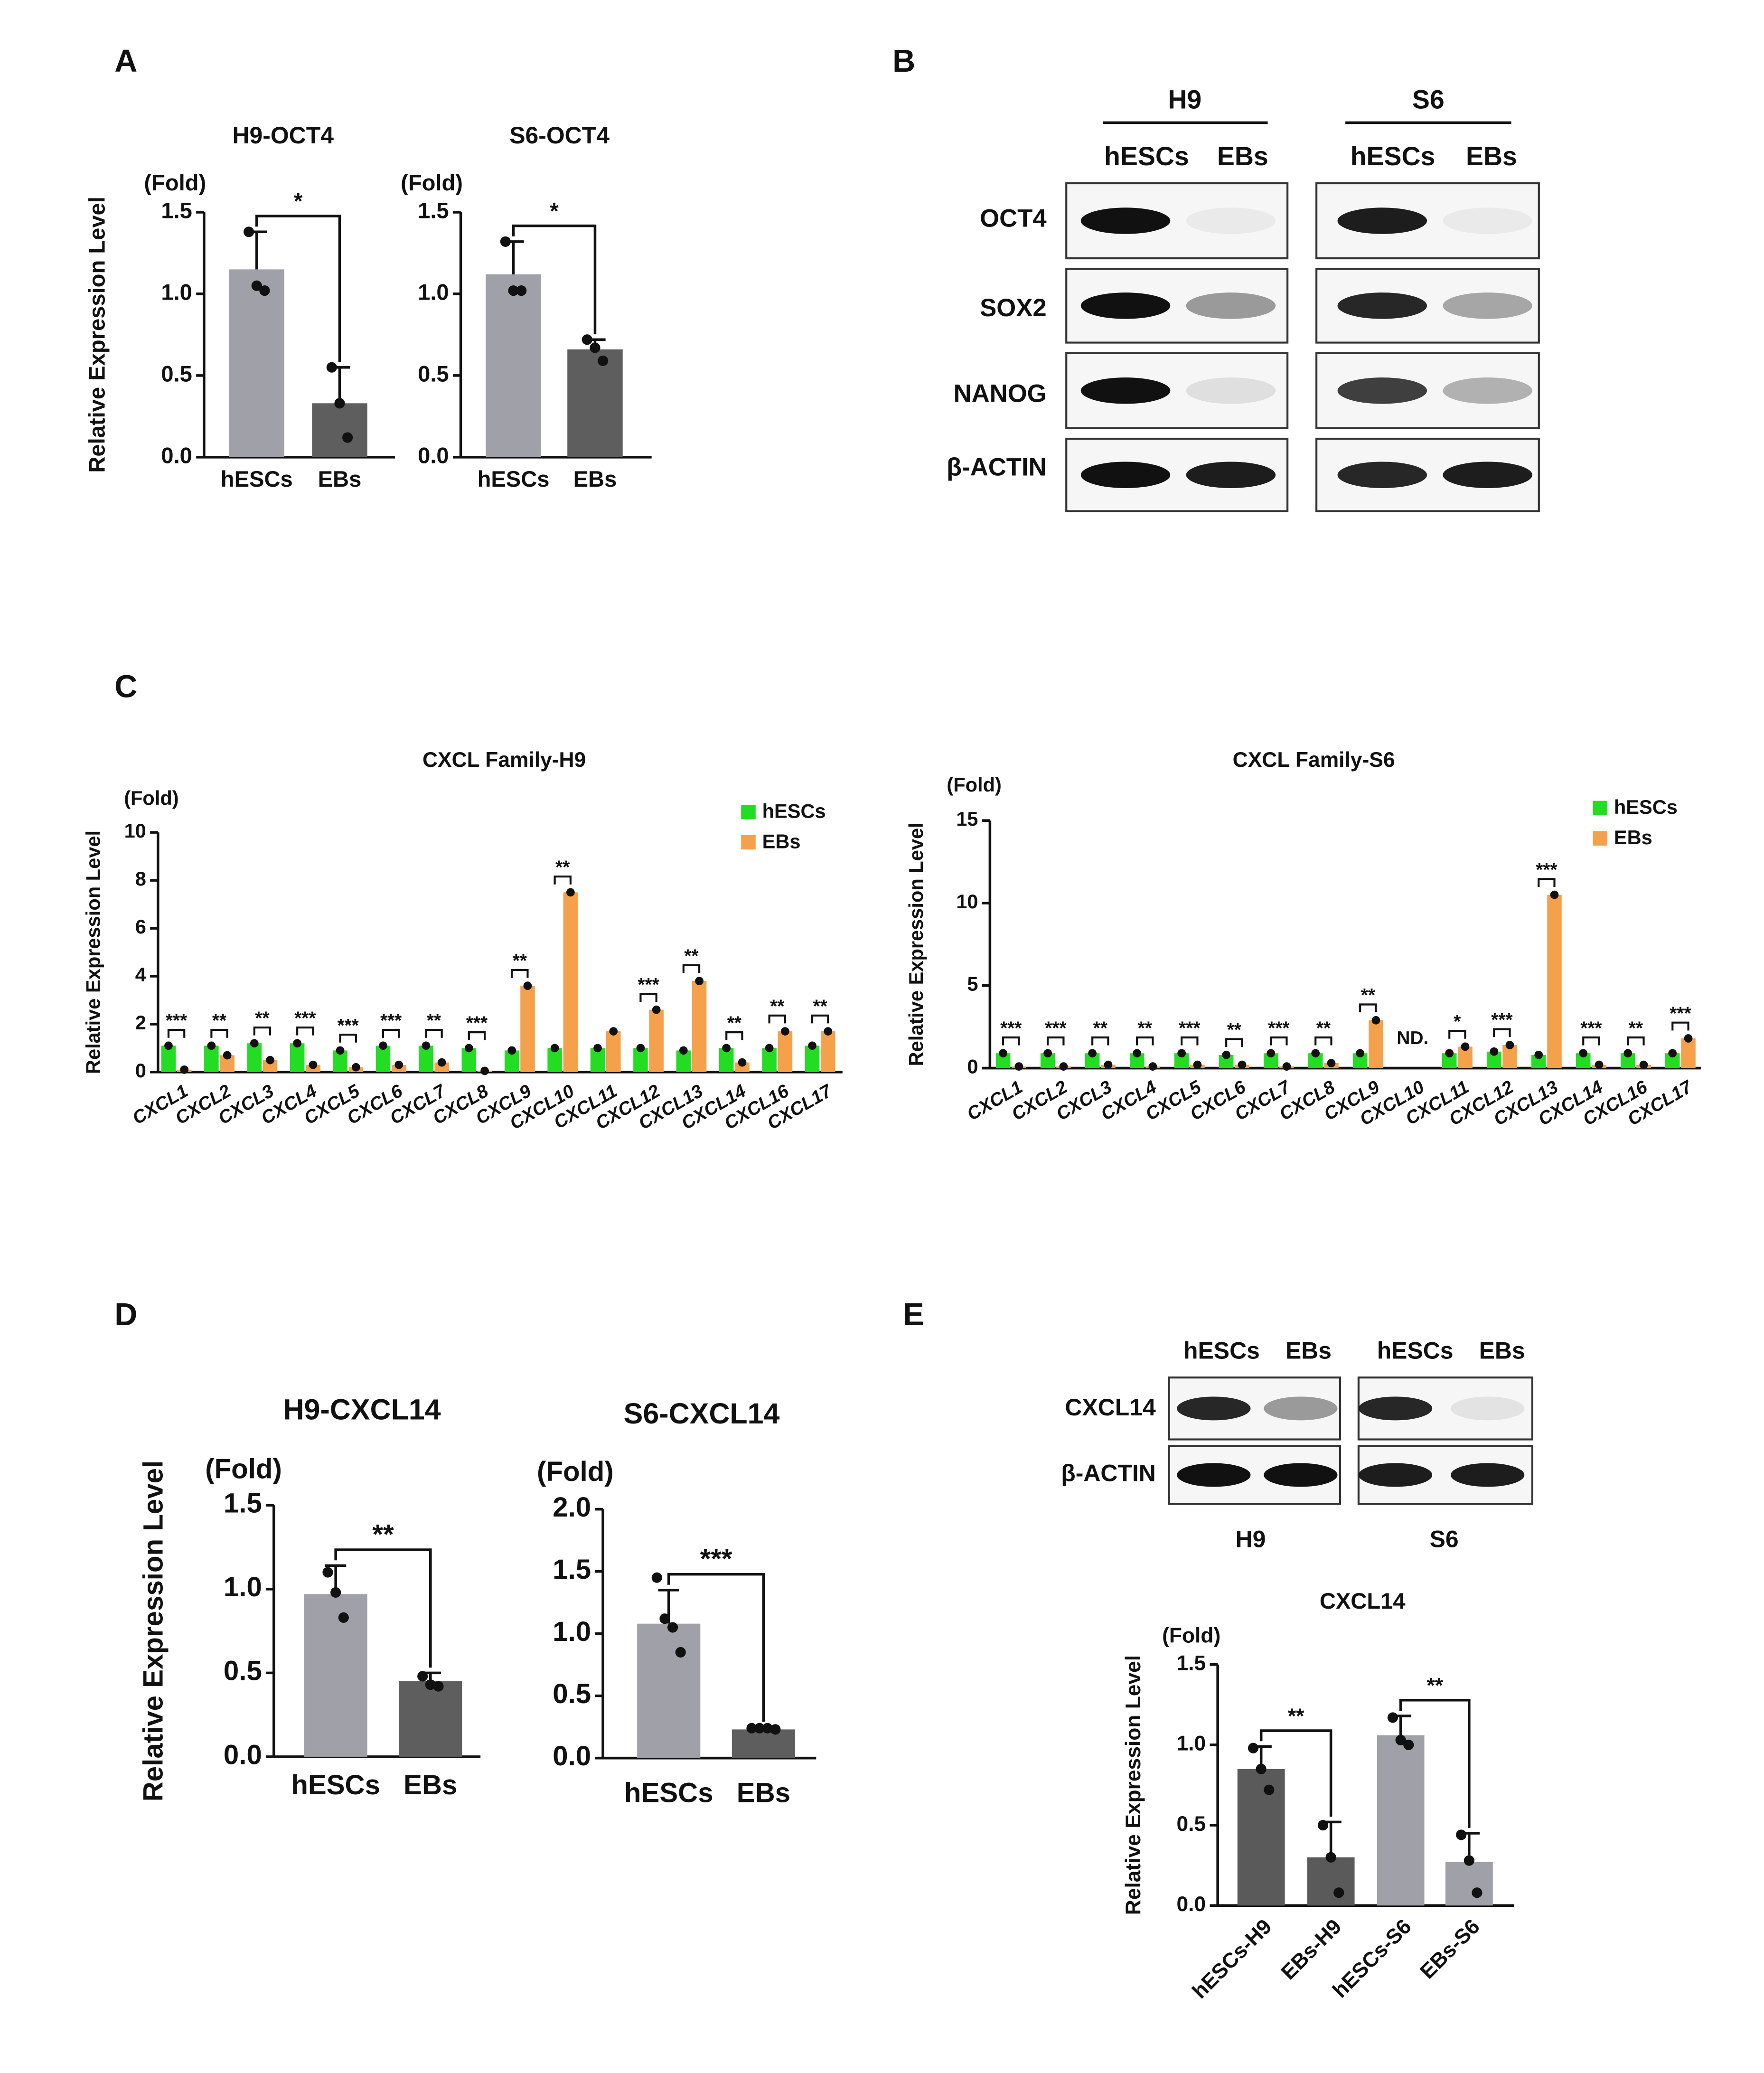  Describe the element at coordinates (1633, 837) in the screenshot. I see `legend-label: EBs` at that location.